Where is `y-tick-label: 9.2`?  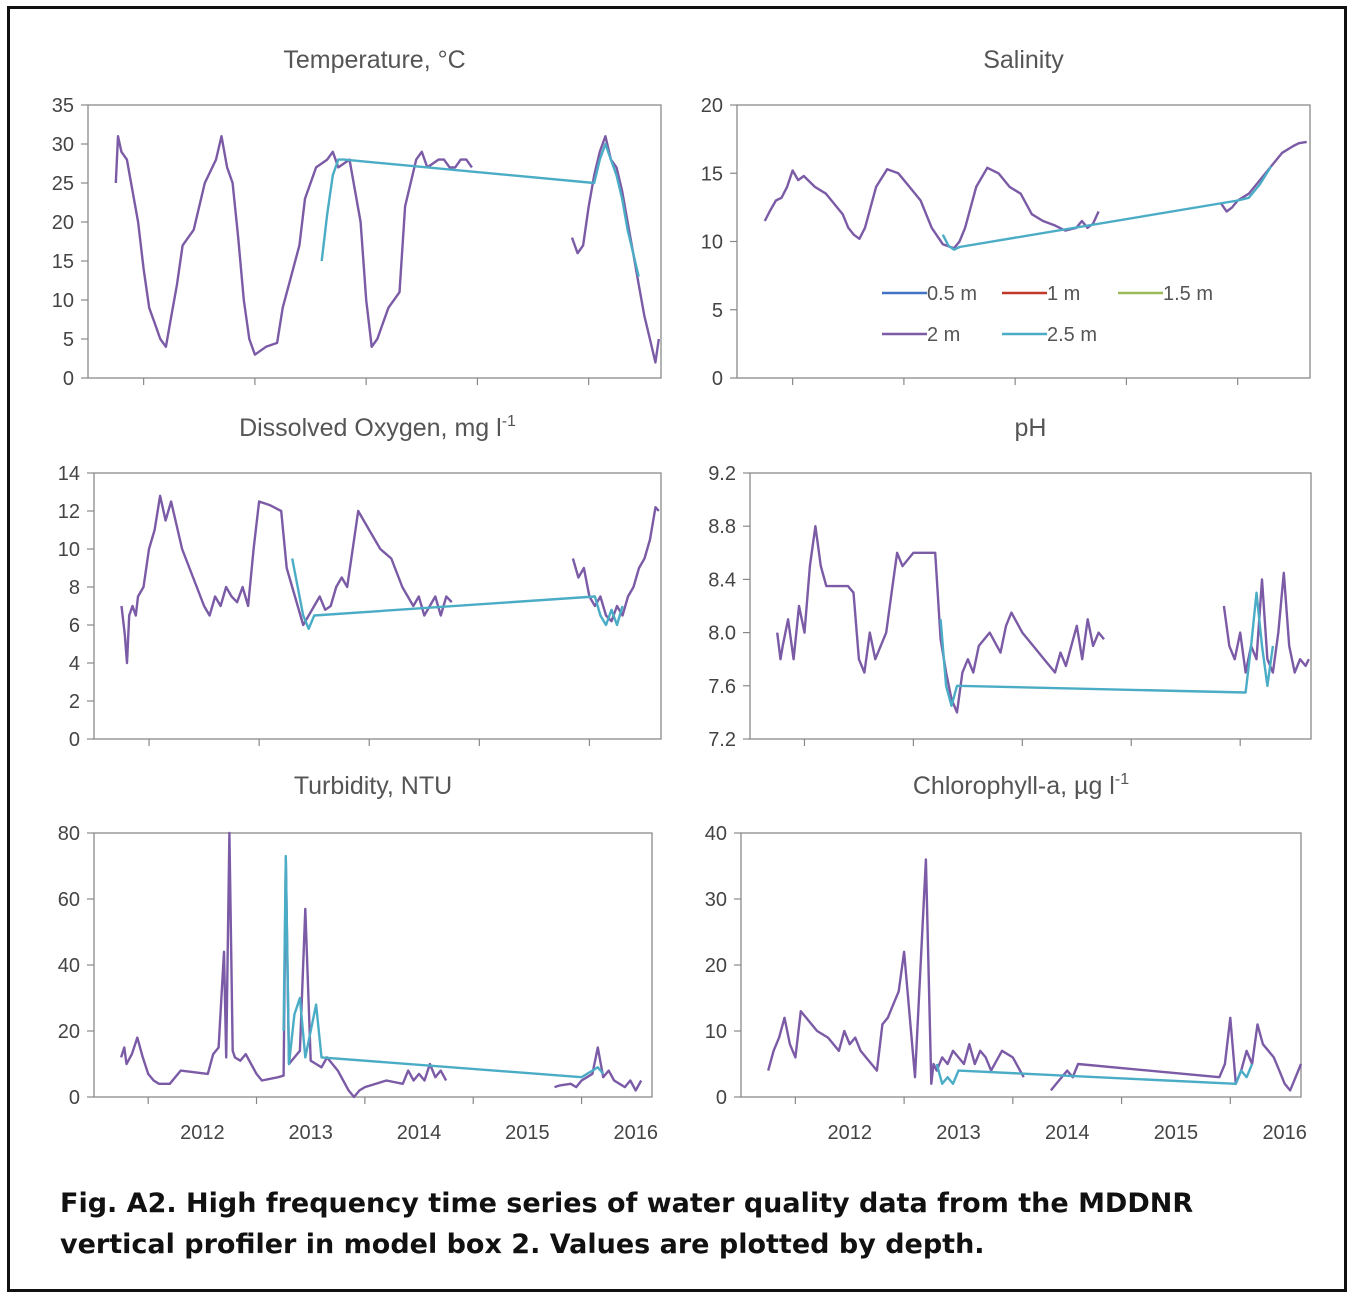 y-tick-label: 9.2 is located at coordinates (722, 474).